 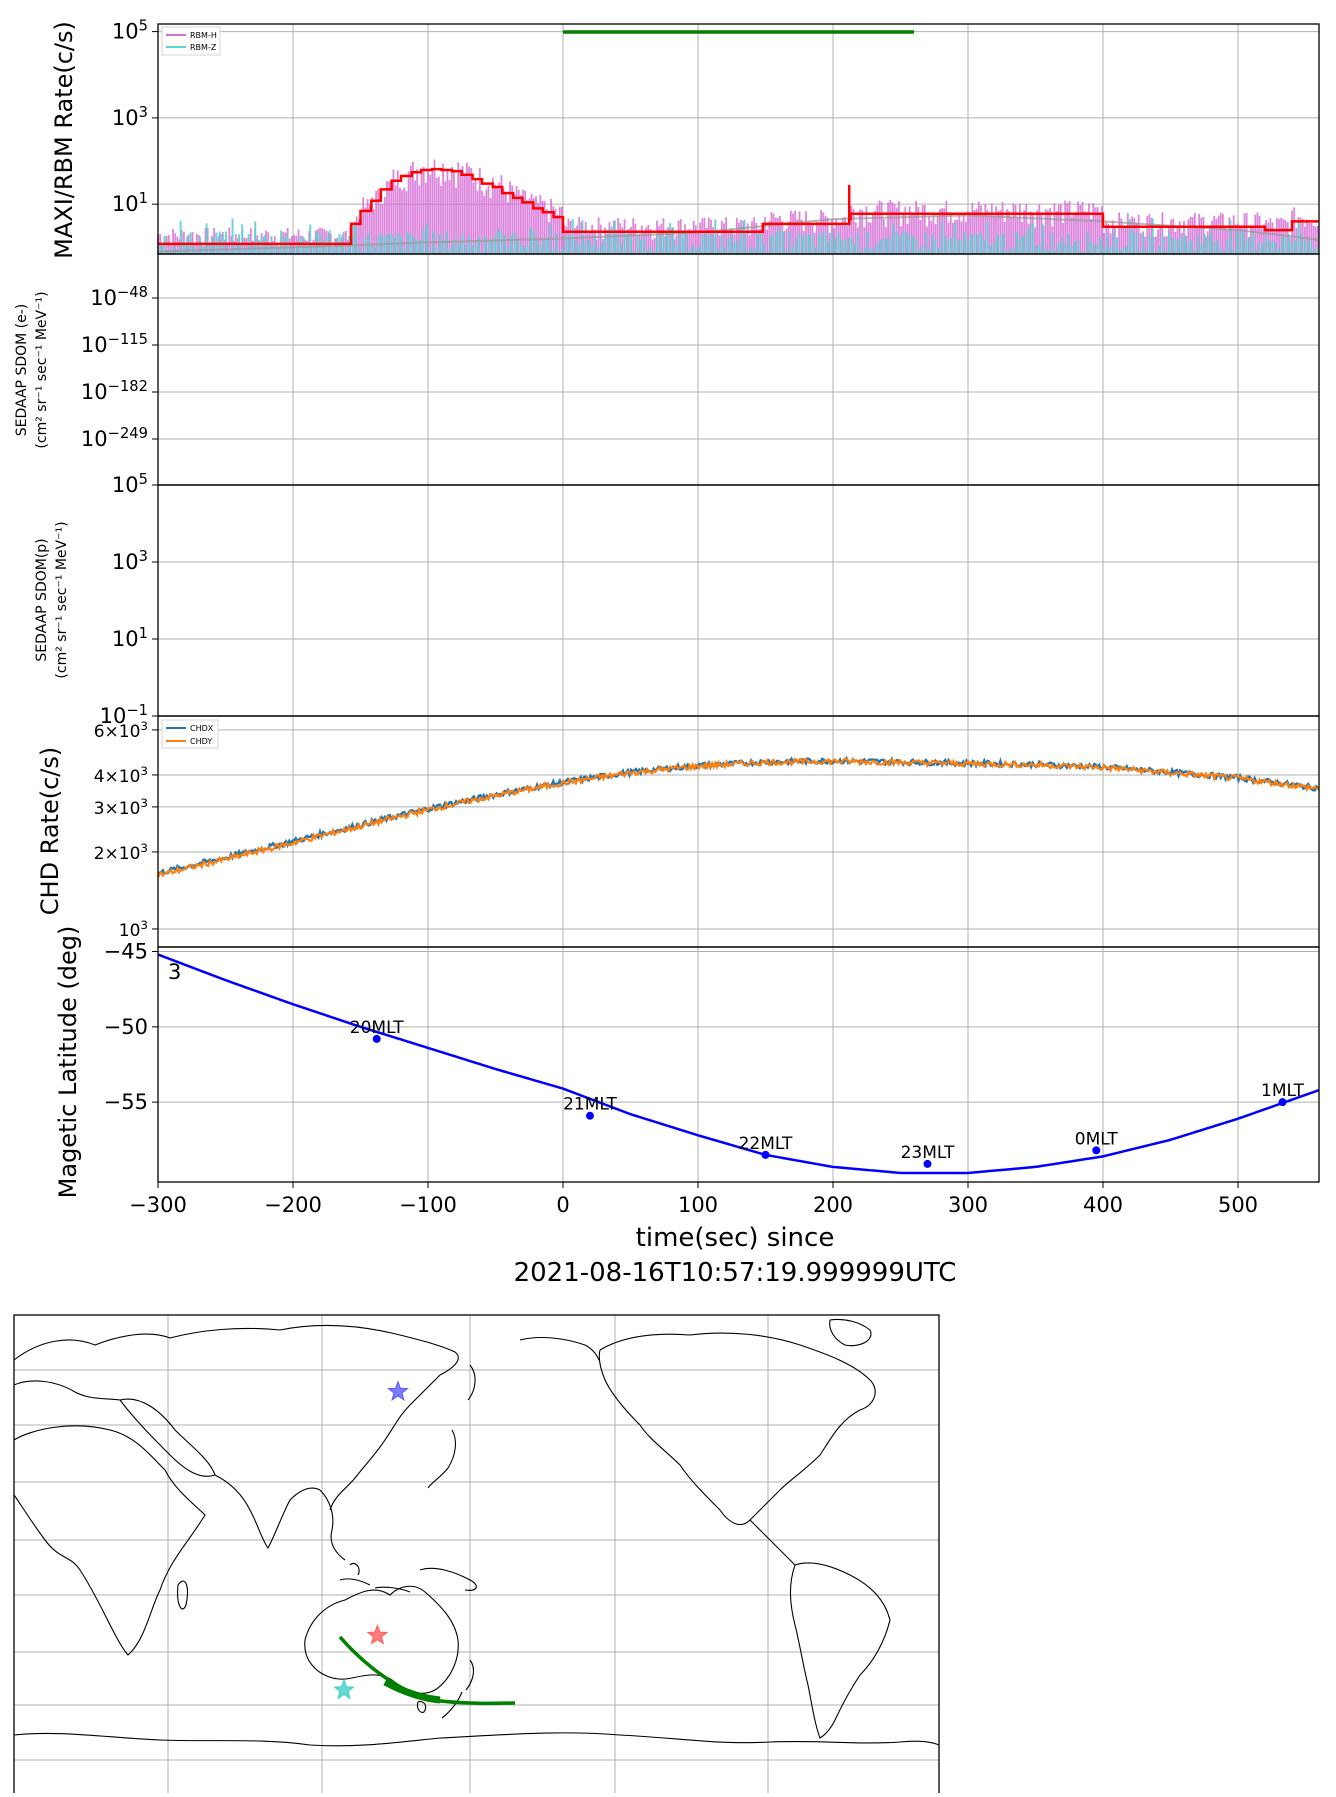 What do you see at coordinates (126, 952) in the screenshot?
I see `ytick-label: −45` at bounding box center [126, 952].